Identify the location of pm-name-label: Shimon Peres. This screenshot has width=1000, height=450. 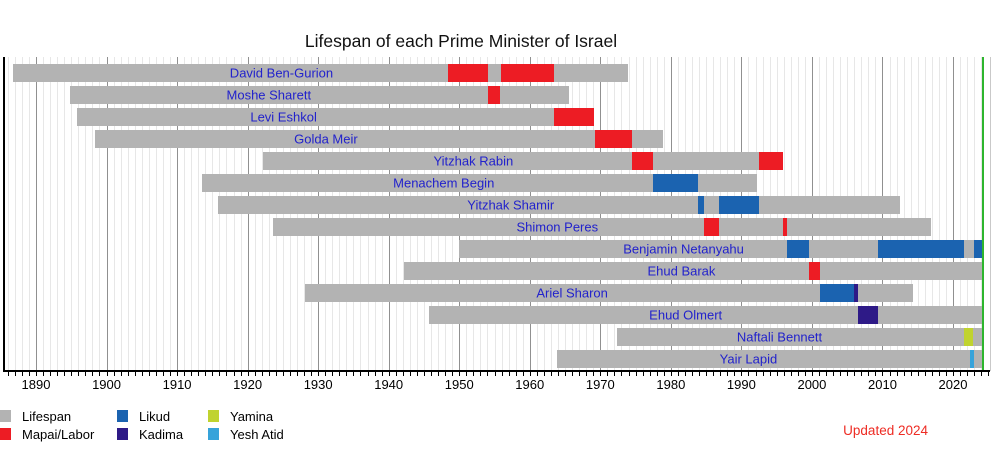
(557, 227).